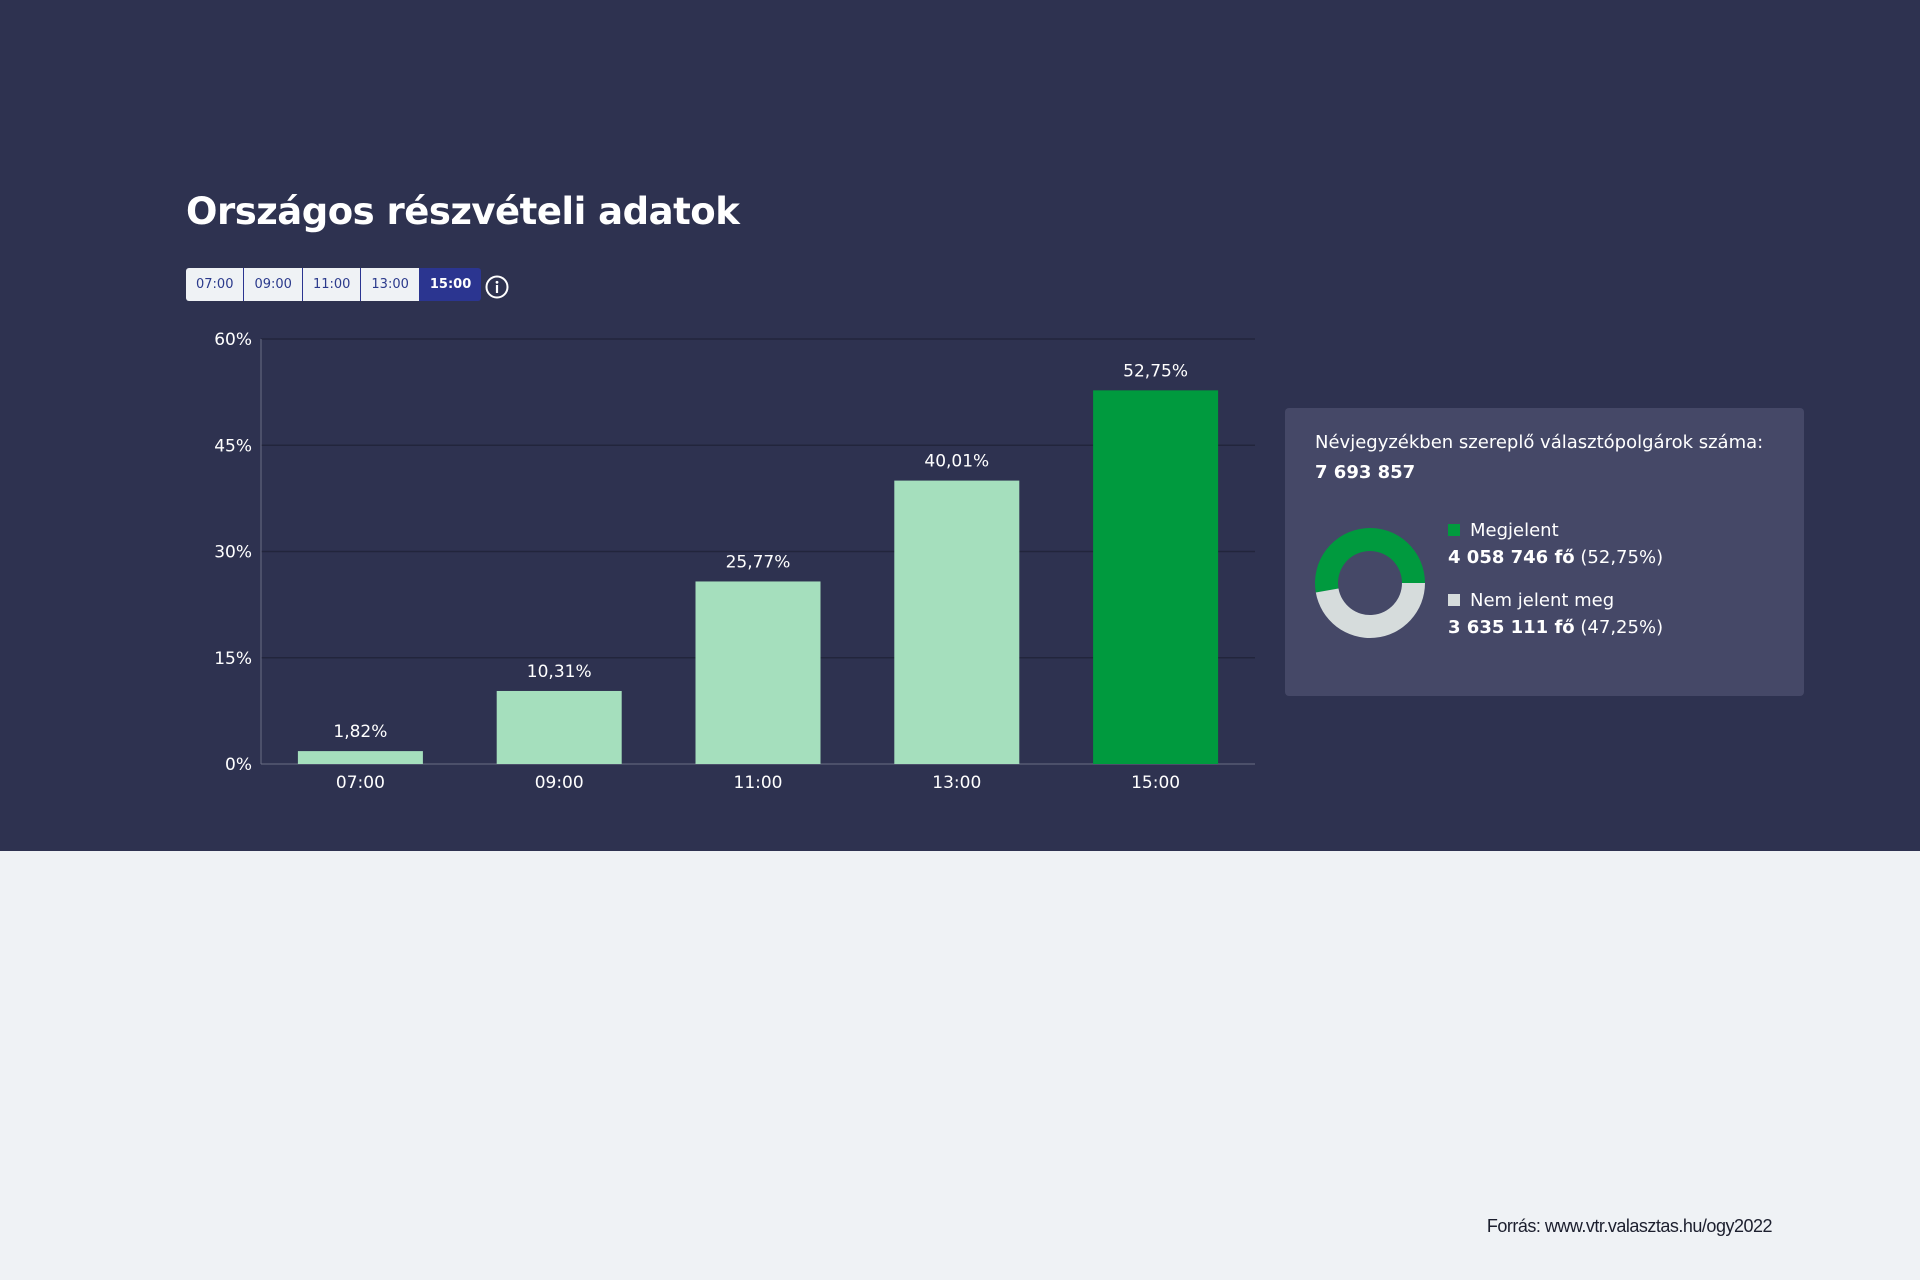 The height and width of the screenshot is (1280, 1920). What do you see at coordinates (360, 732) in the screenshot?
I see `data-label: 1,82%` at bounding box center [360, 732].